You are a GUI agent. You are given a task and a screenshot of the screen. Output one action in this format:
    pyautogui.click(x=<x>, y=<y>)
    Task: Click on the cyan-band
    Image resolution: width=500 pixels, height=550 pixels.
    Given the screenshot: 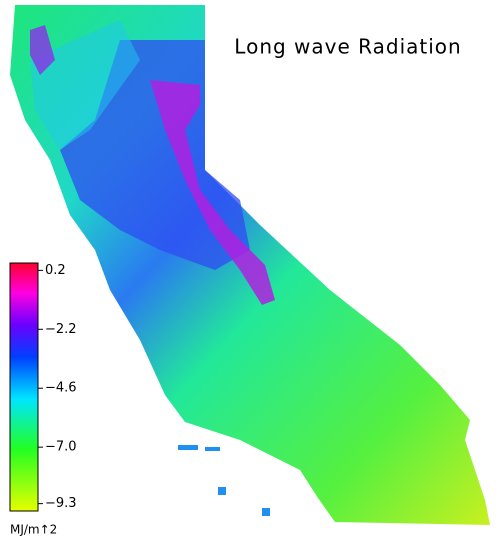 What is the action you would take?
    pyautogui.click(x=85, y=85)
    